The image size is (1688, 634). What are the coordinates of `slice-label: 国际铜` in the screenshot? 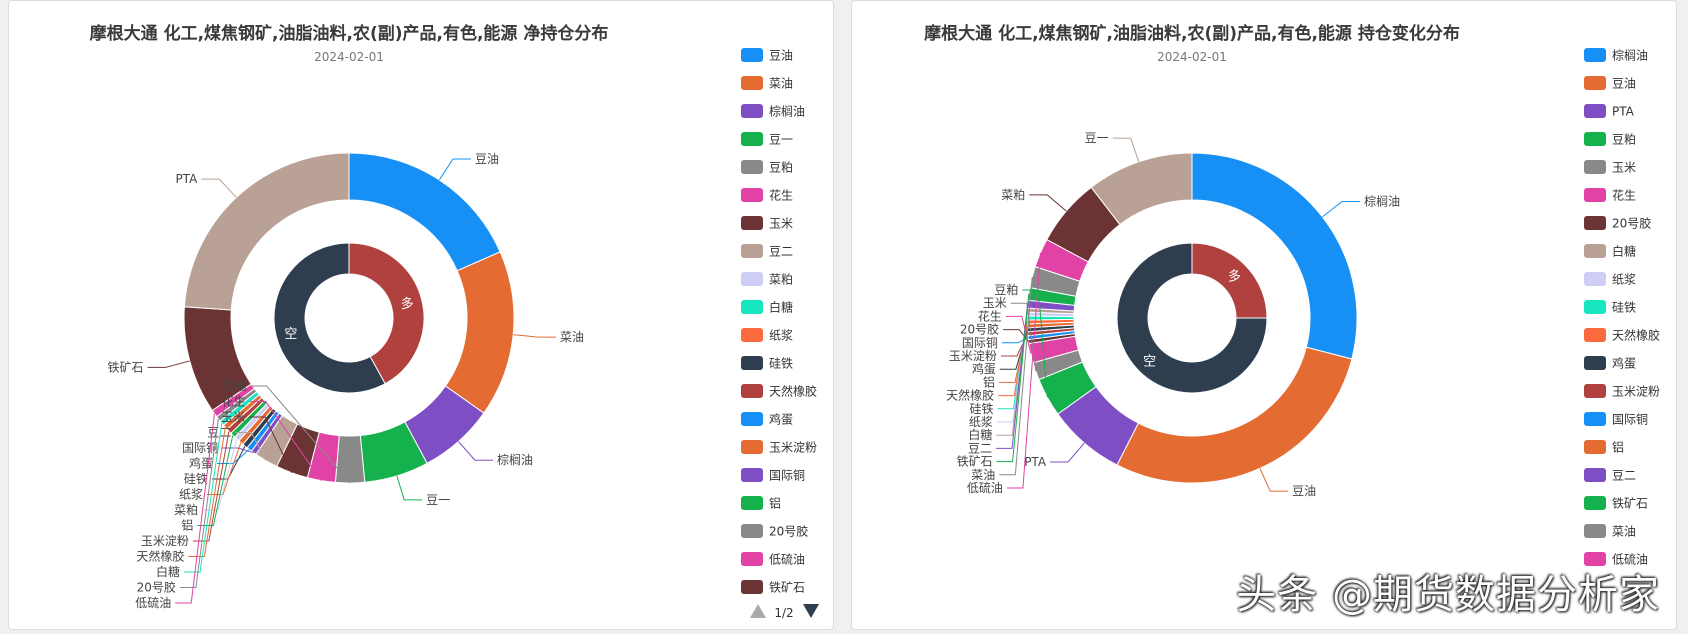 It's located at (980, 342).